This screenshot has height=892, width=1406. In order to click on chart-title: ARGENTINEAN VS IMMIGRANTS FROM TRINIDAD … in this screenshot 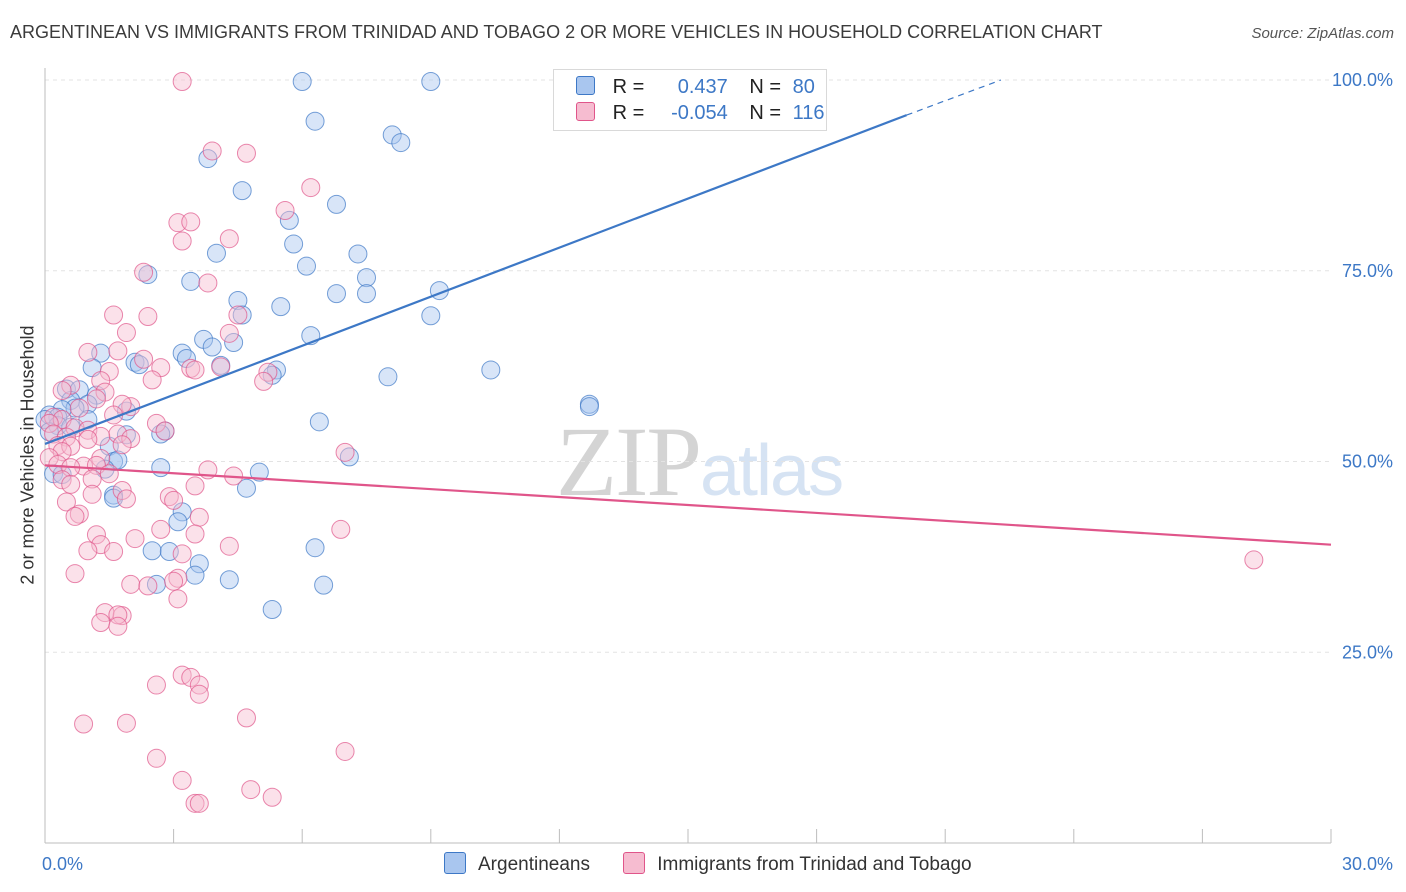, I will do `click(556, 32)`.